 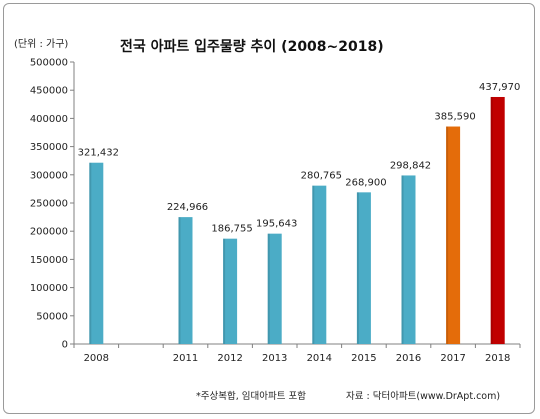 I want to click on x-tick-label: 2012, so click(x=229, y=358).